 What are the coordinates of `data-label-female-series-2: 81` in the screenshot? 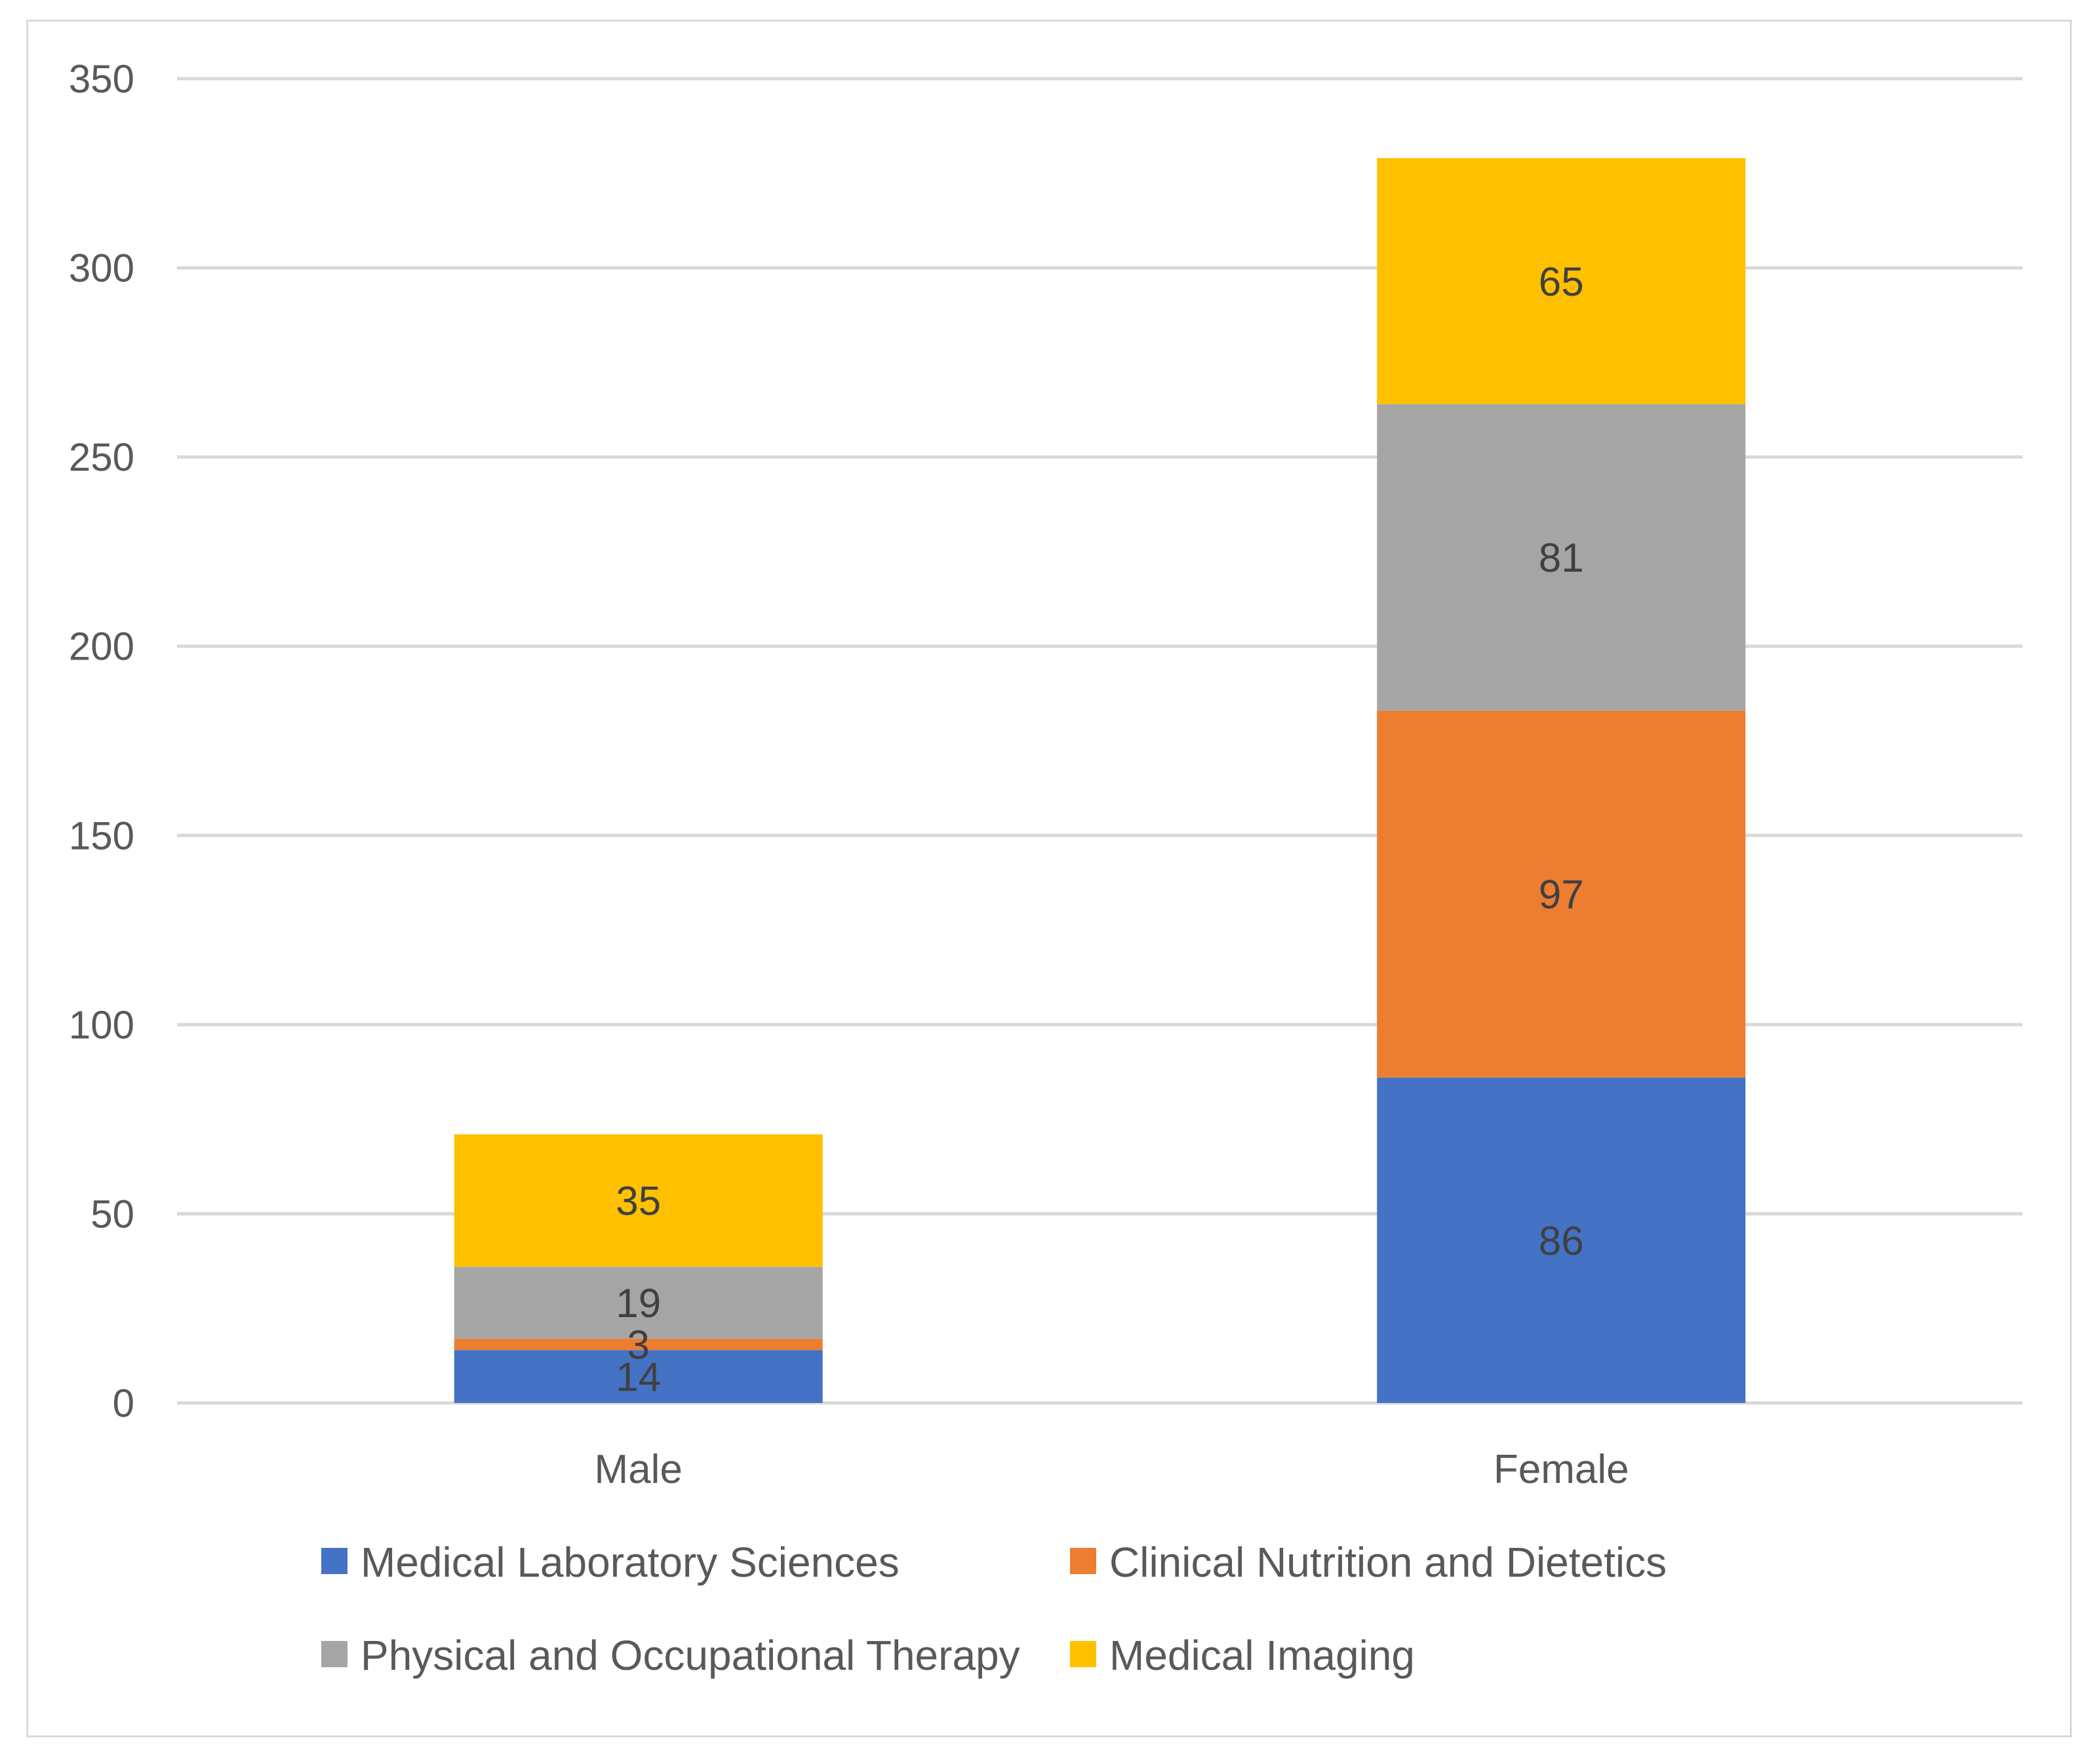 It's located at (1562, 558).